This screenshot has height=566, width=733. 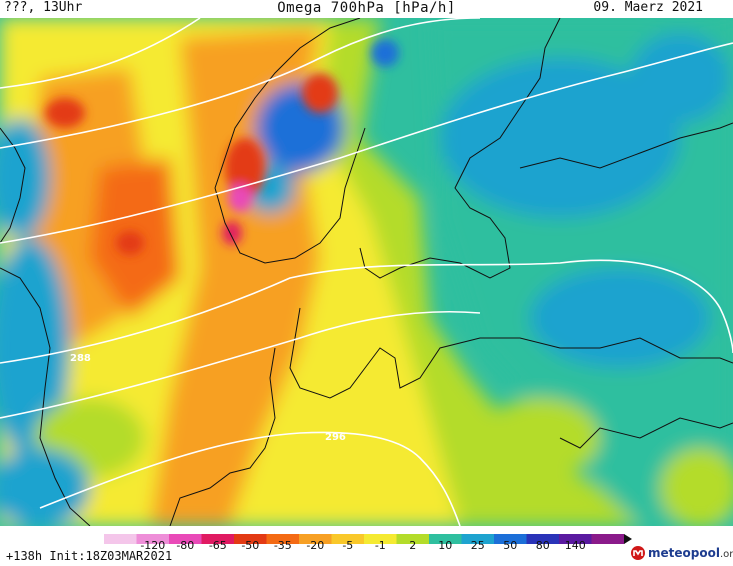 What do you see at coordinates (648, 7) in the screenshot?
I see `forecast-date: 09. Maerz 2021` at bounding box center [648, 7].